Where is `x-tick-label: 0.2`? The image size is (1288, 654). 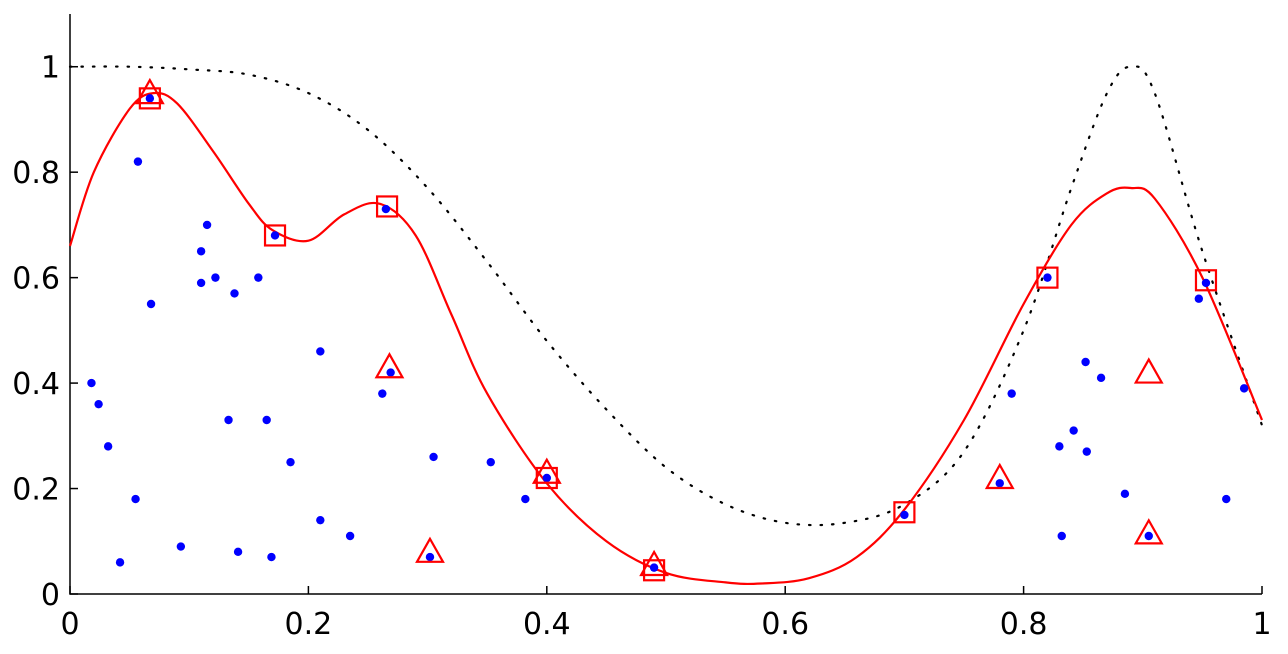
x-tick-label: 0.2 is located at coordinates (309, 624).